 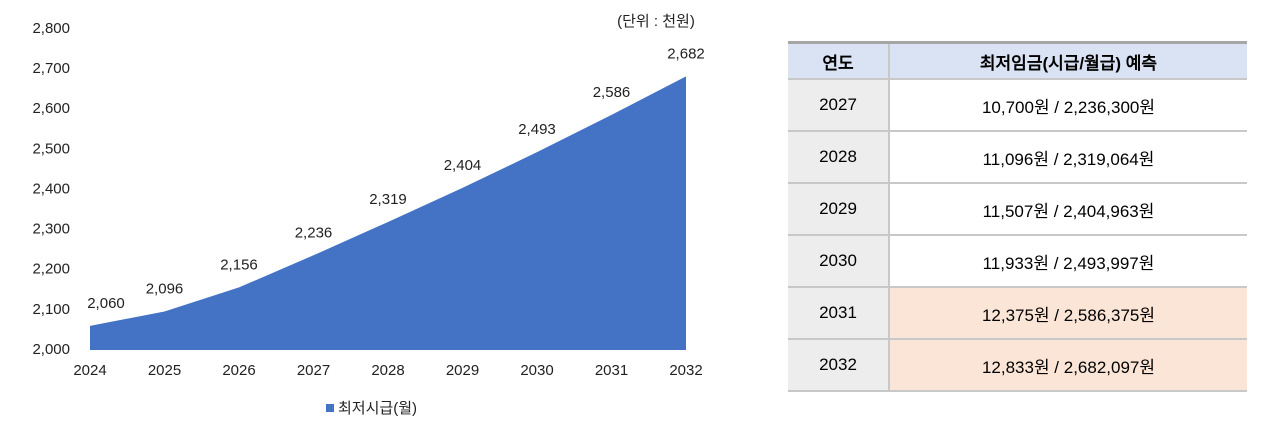 I want to click on y-tick-label: 2,300, so click(x=51, y=229).